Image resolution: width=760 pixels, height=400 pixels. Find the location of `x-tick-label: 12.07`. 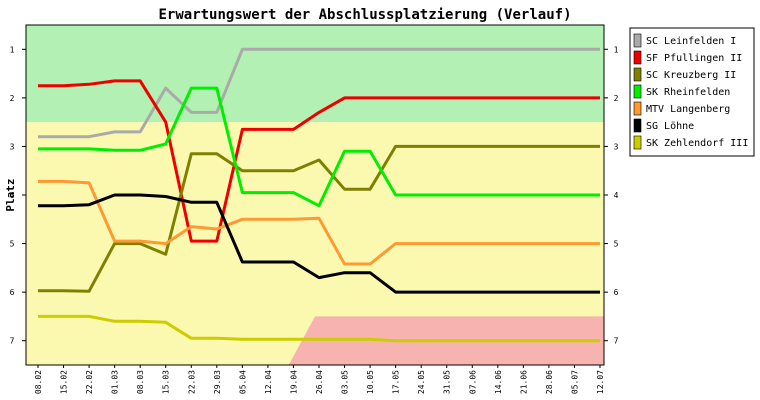

x-tick-label: 12.07 is located at coordinates (600, 382).